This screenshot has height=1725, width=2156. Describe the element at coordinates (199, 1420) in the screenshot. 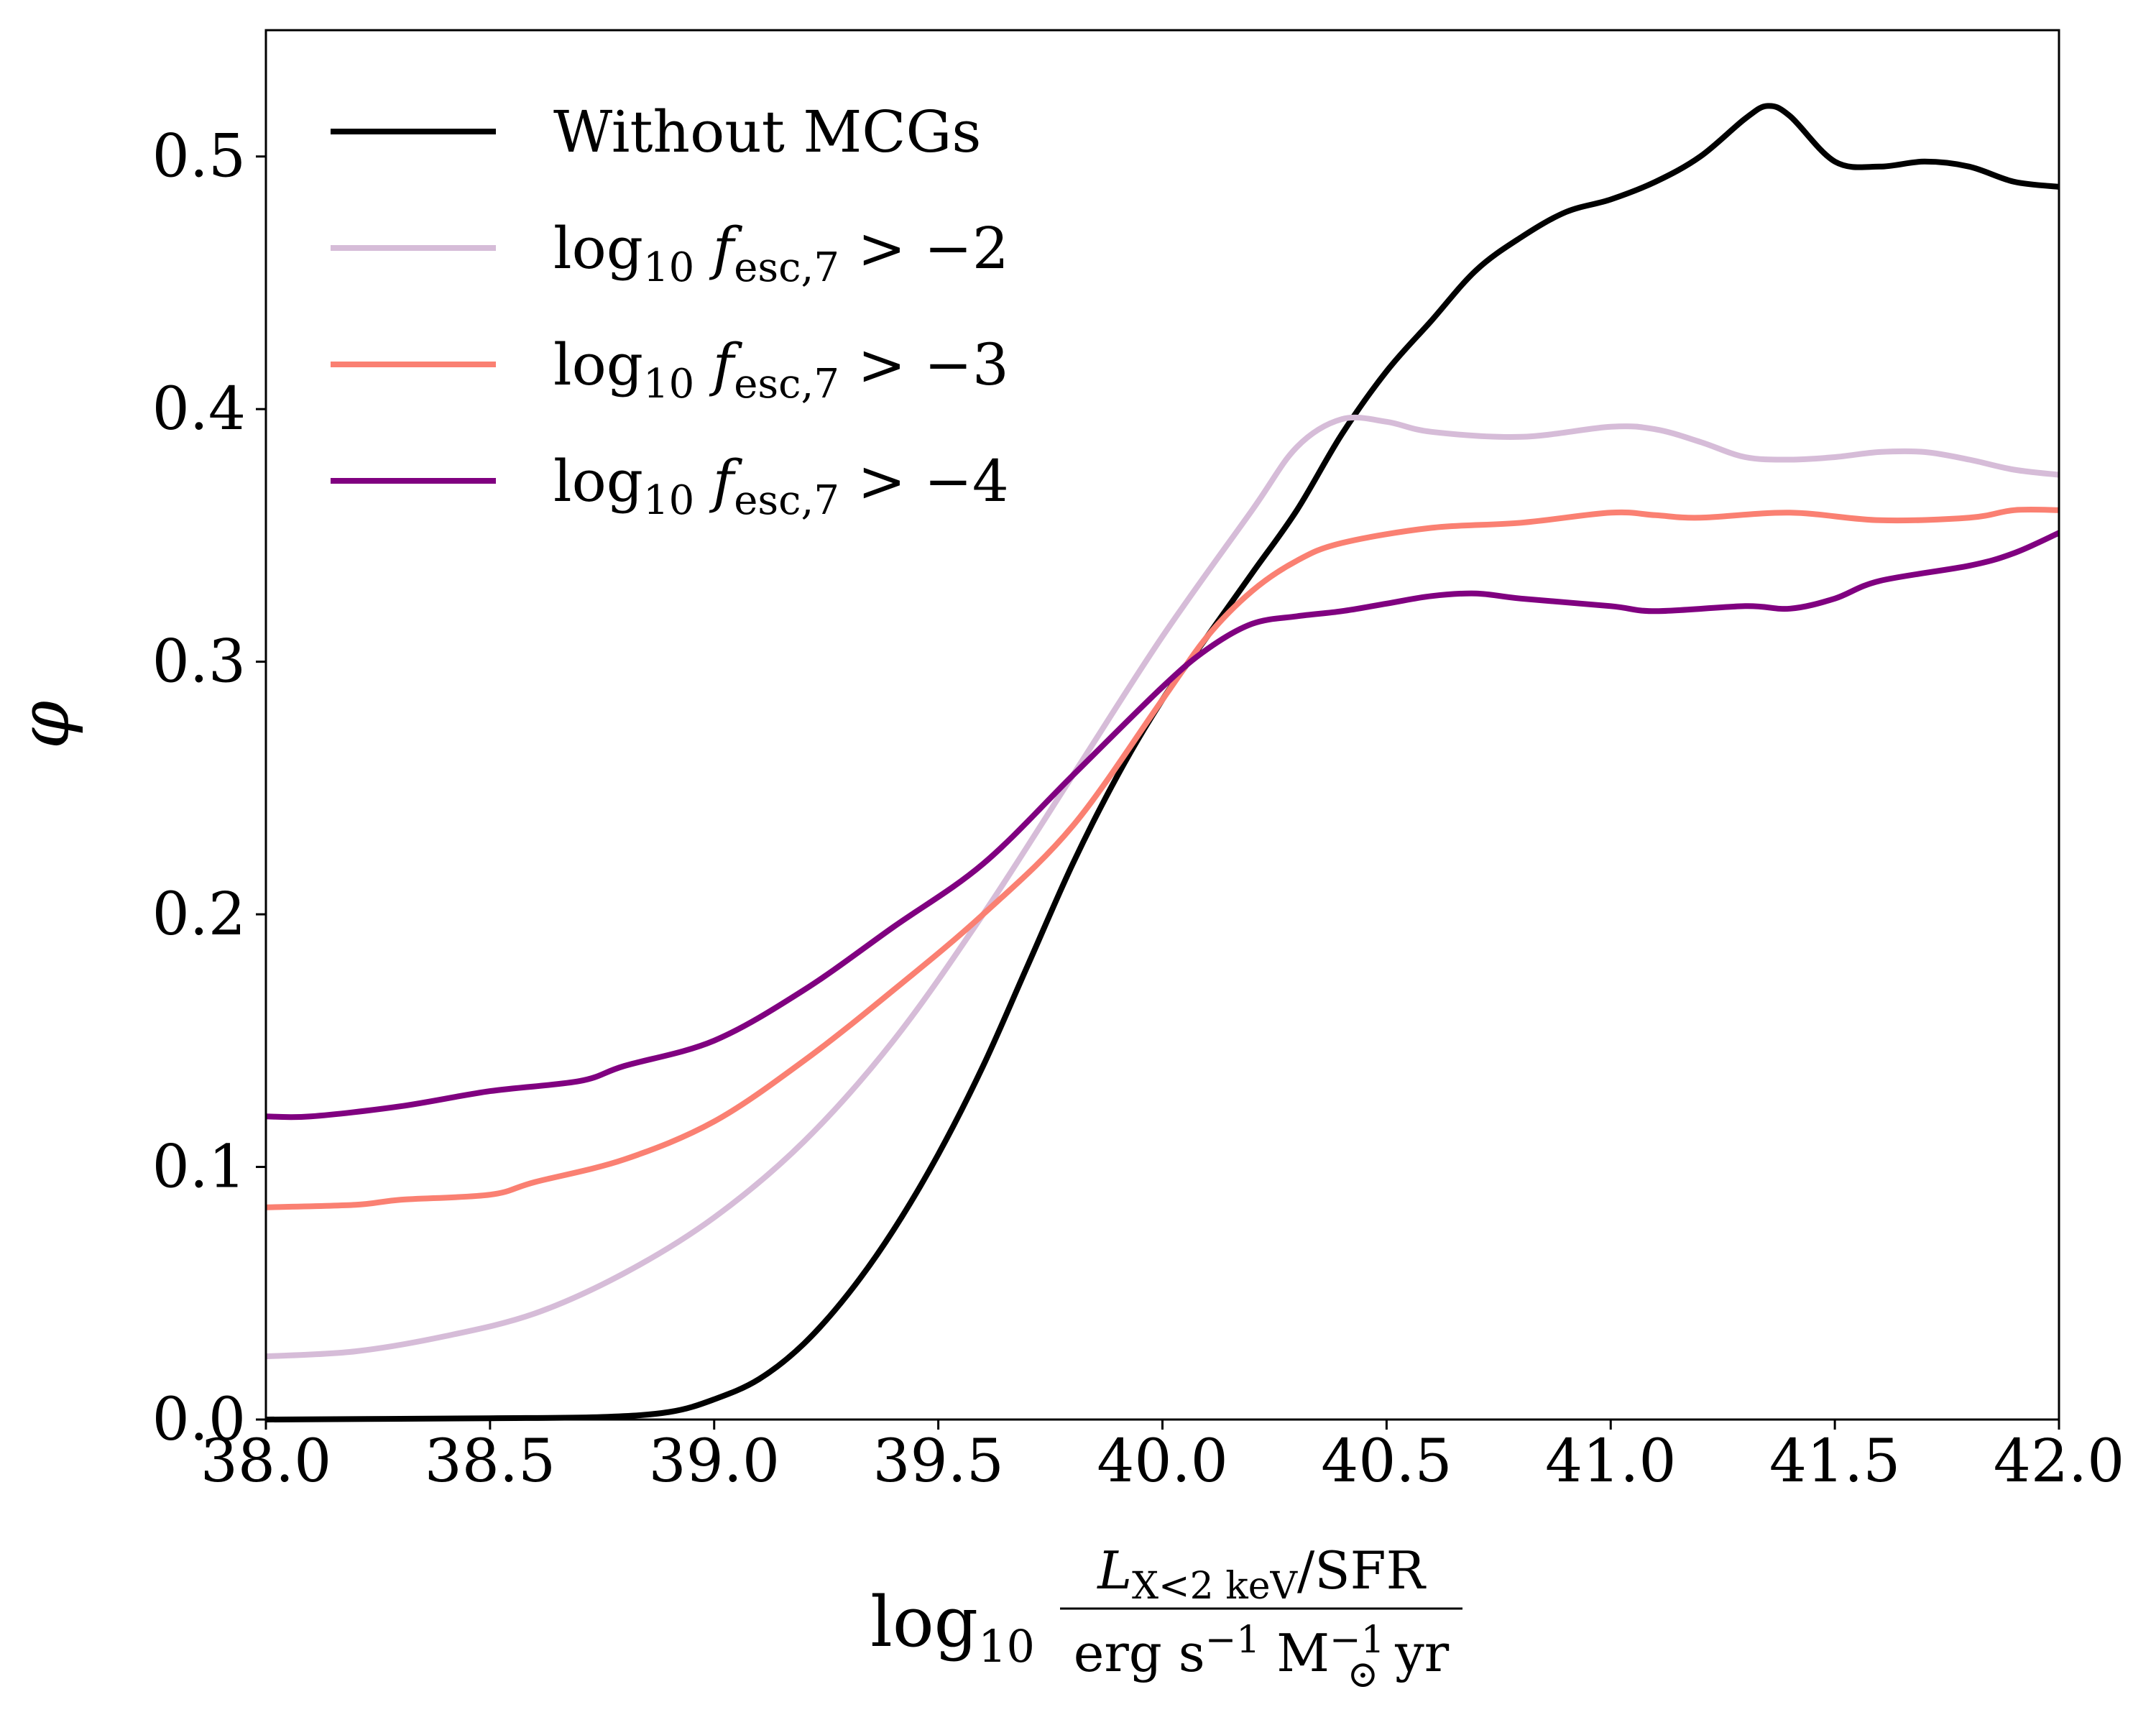

I see `y-tick-label: 0.0` at that location.